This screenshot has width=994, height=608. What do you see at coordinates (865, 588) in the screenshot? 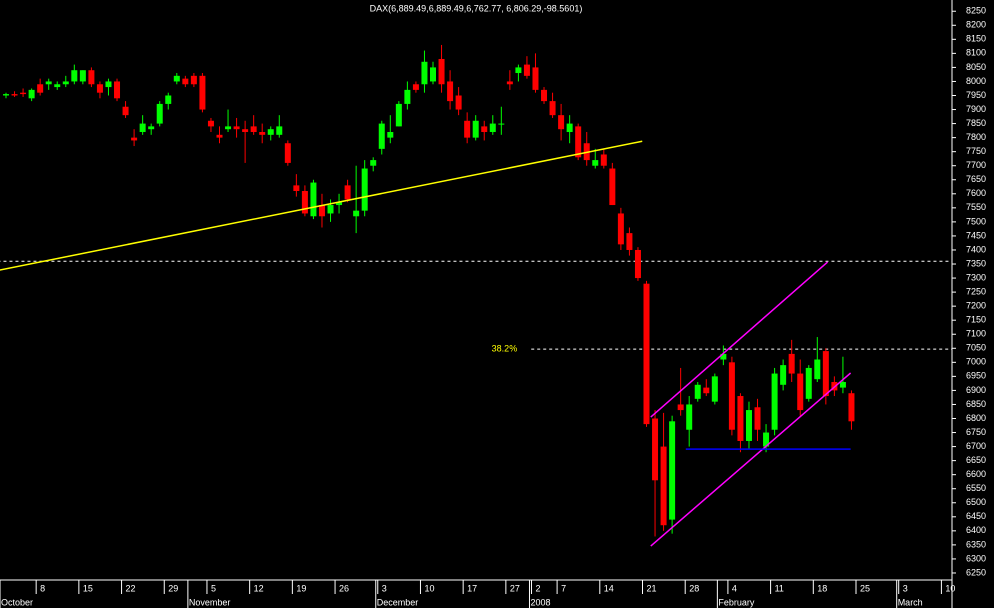
I see `x-tick-label: 25` at bounding box center [865, 588].